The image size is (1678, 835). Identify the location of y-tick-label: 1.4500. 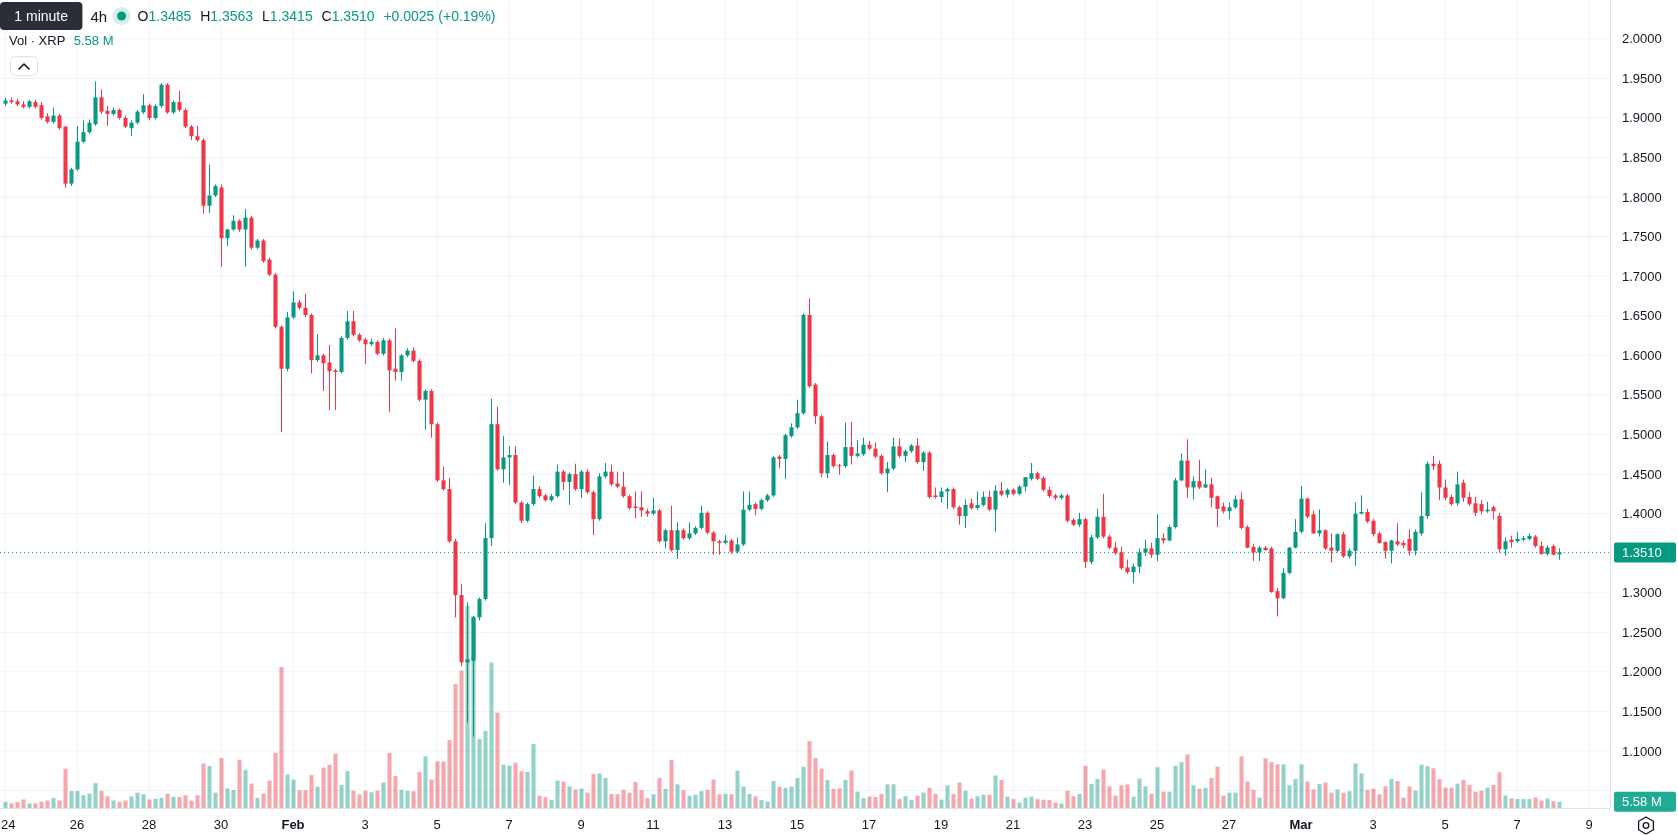
(1642, 474).